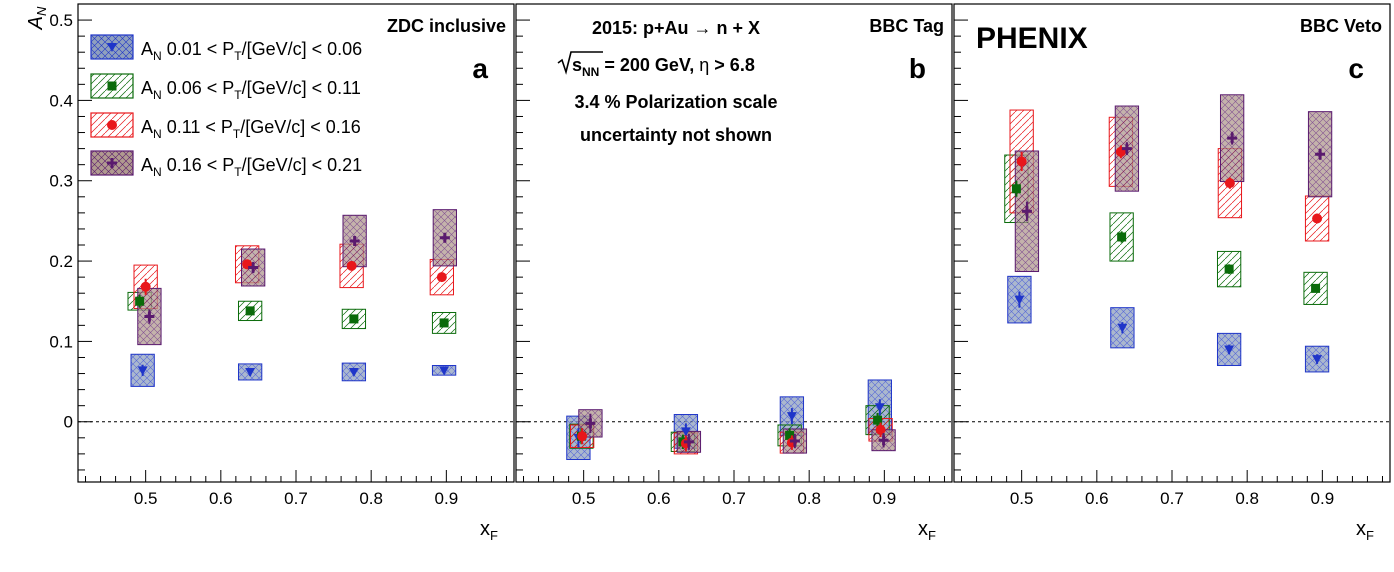  I want to click on legend-entry-3: AN 0.11 < PT/[GeV/c] < 0.16, so click(225, 126).